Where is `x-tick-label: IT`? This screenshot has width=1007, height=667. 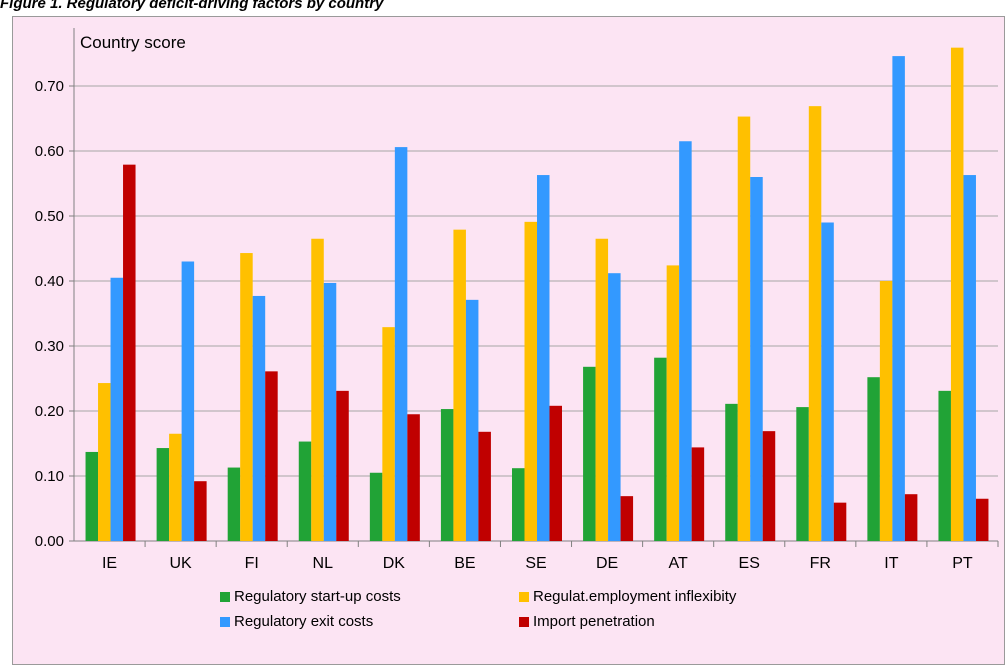
x-tick-label: IT is located at coordinates (891, 563).